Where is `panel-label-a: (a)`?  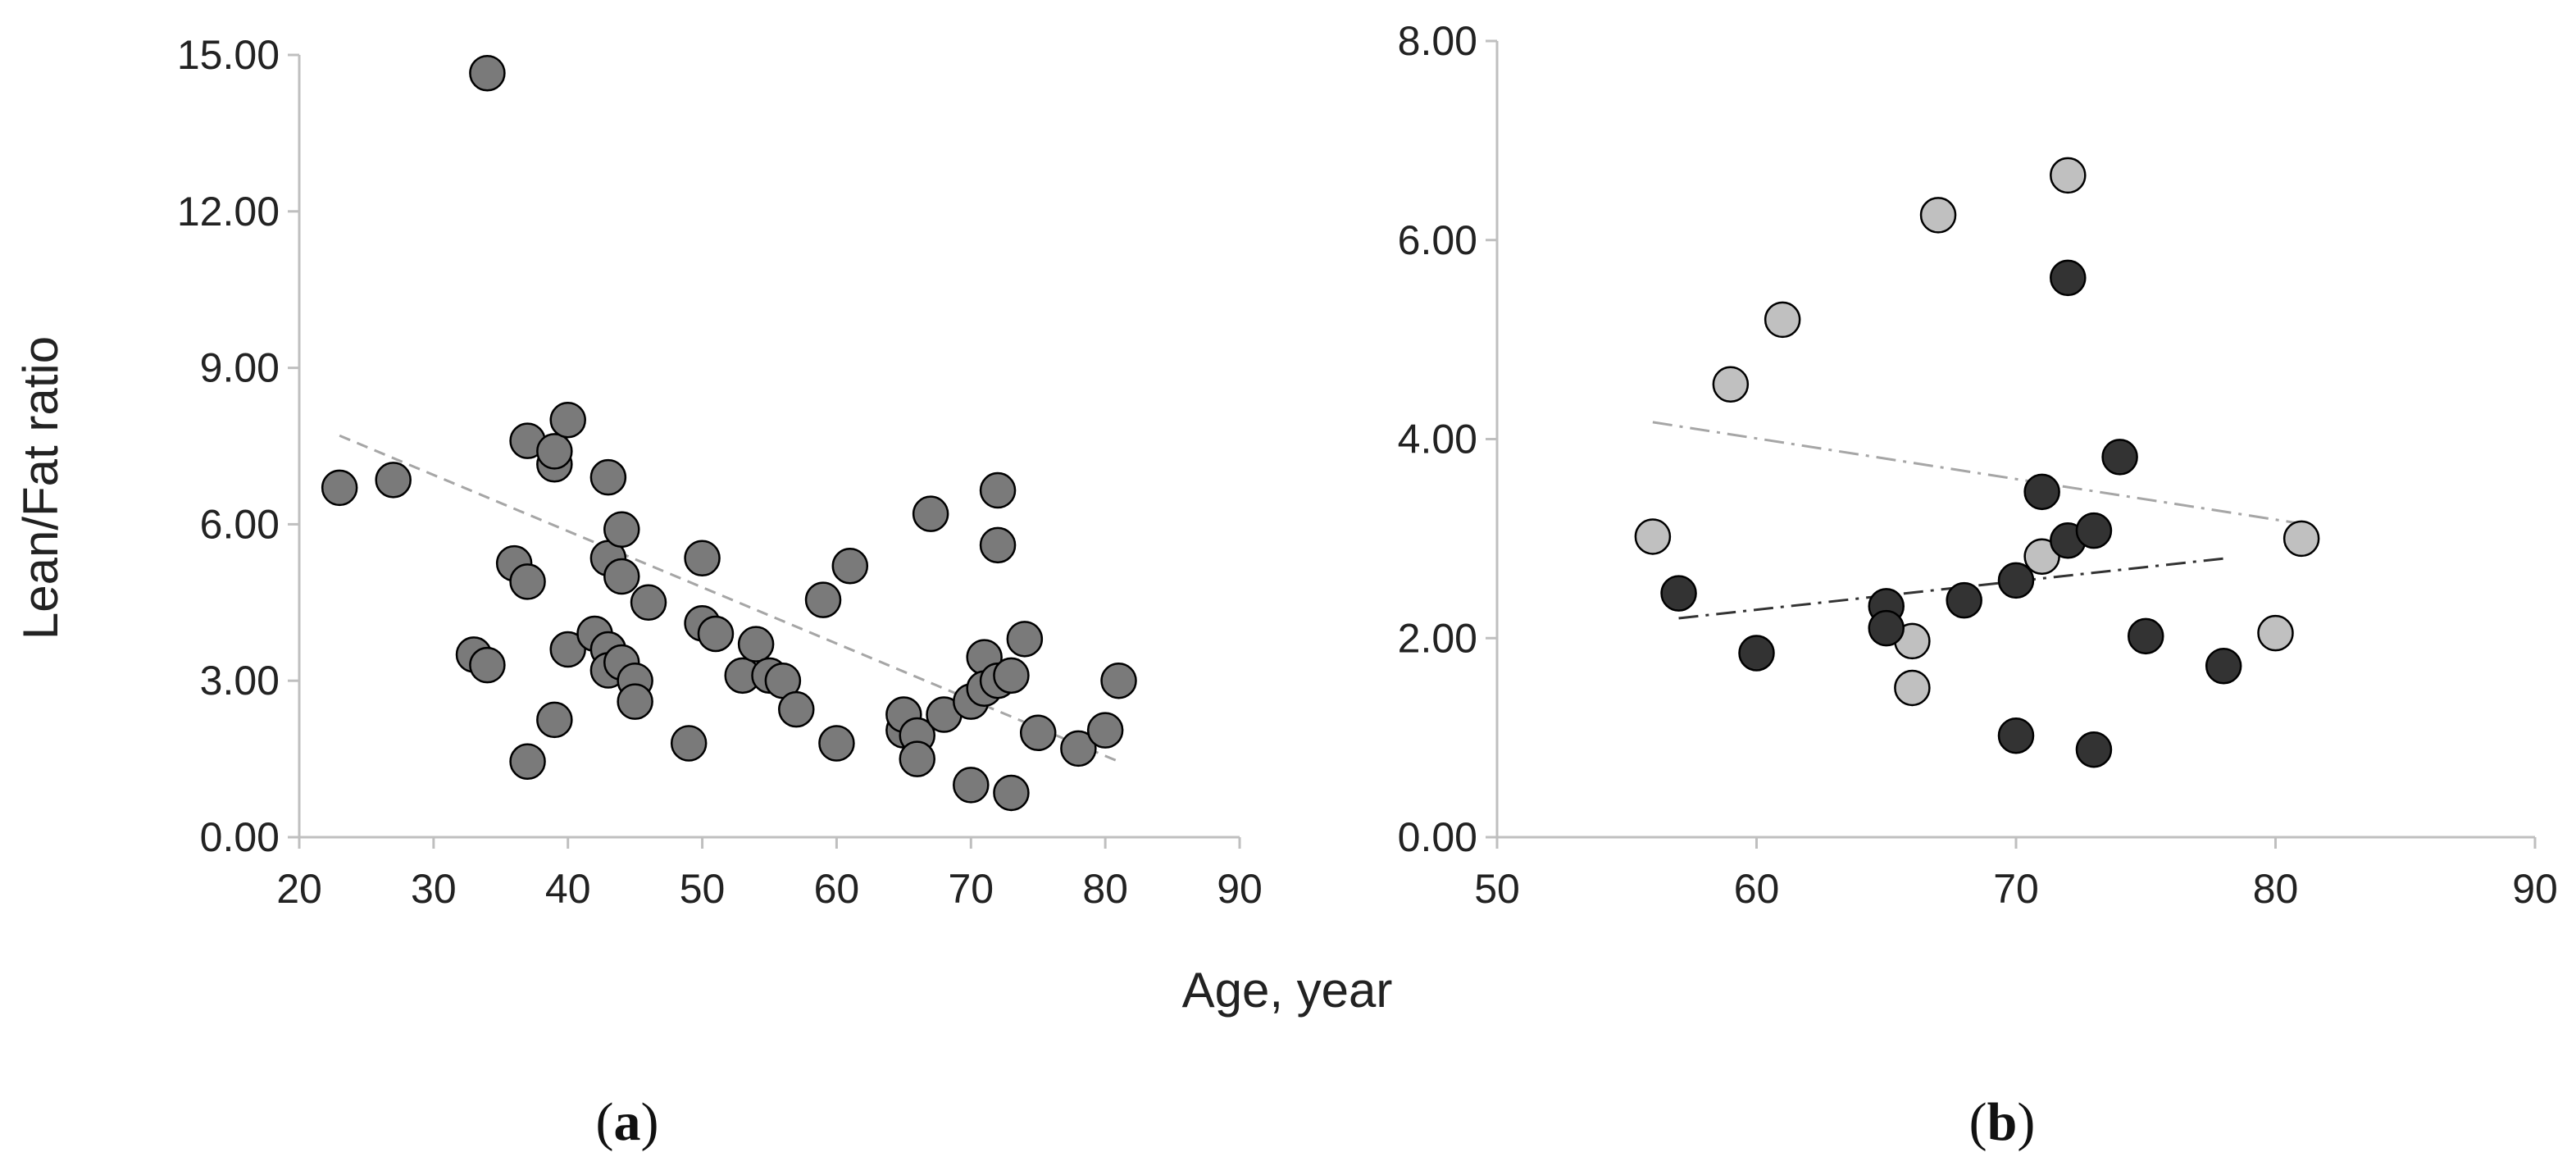 panel-label-a: (a) is located at coordinates (627, 1122).